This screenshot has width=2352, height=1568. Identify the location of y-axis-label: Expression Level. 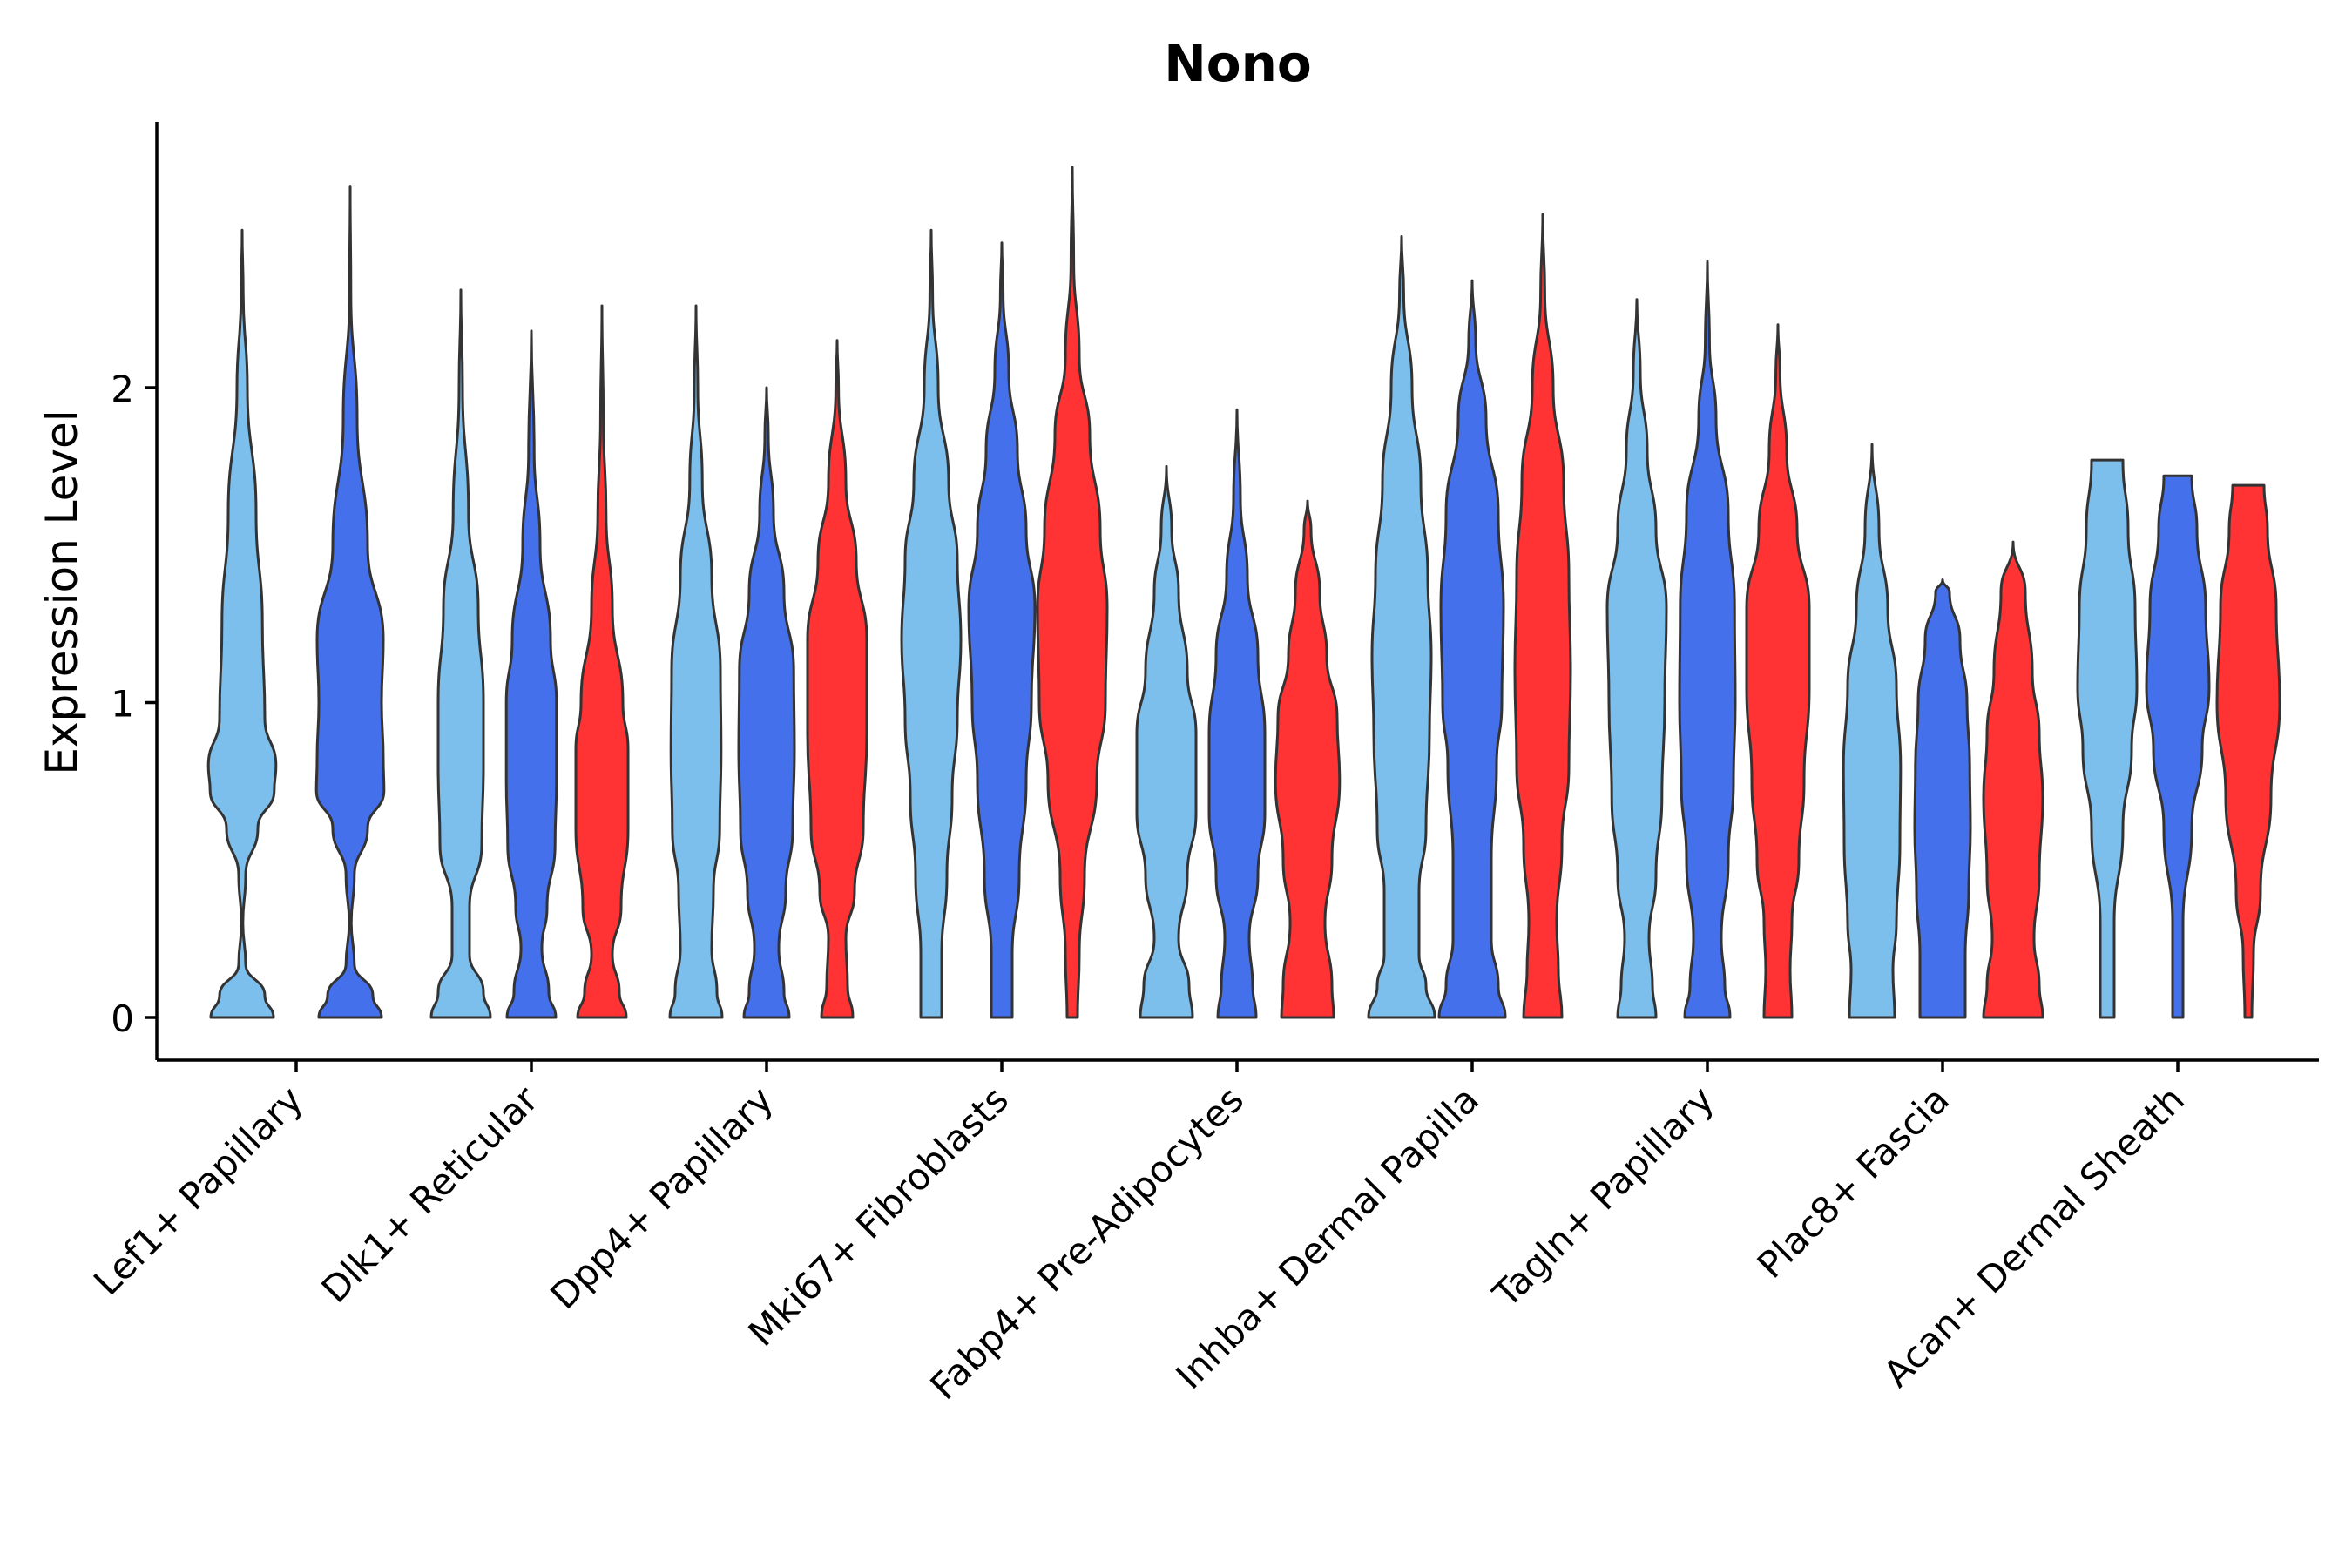
(62, 591).